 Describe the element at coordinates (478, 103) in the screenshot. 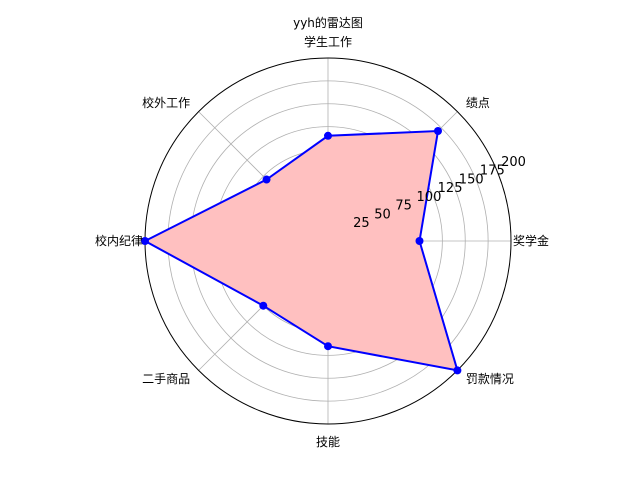

I see `category-label-1: 绩点` at that location.